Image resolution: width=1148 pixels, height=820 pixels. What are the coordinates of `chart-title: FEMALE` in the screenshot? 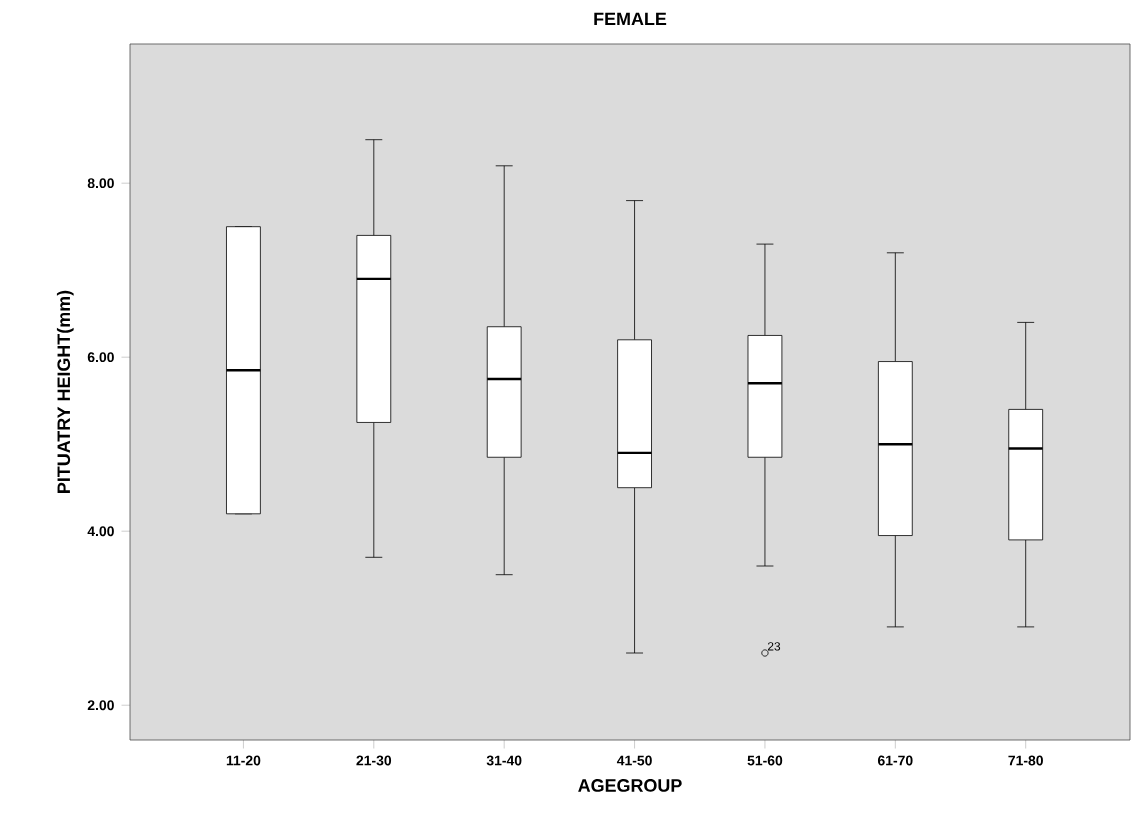 It's located at (630, 18).